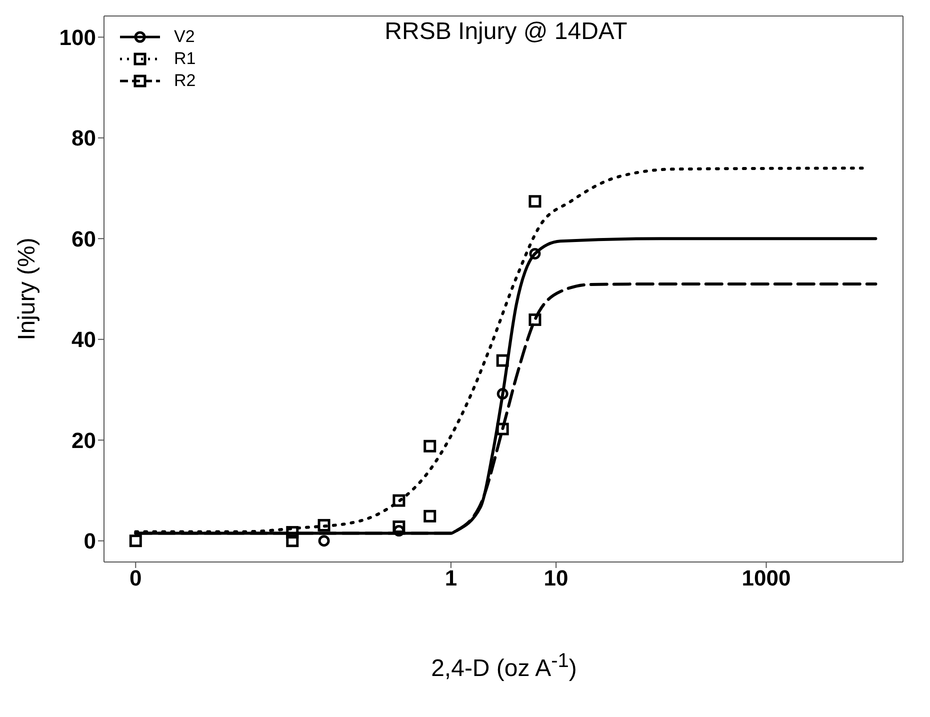  I want to click on x-tick-label: 1000, so click(766, 578).